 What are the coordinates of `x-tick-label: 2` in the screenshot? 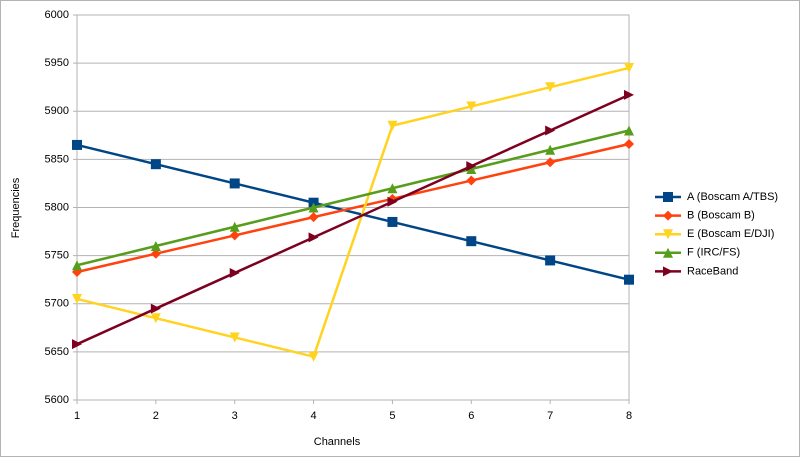 It's located at (156, 416).